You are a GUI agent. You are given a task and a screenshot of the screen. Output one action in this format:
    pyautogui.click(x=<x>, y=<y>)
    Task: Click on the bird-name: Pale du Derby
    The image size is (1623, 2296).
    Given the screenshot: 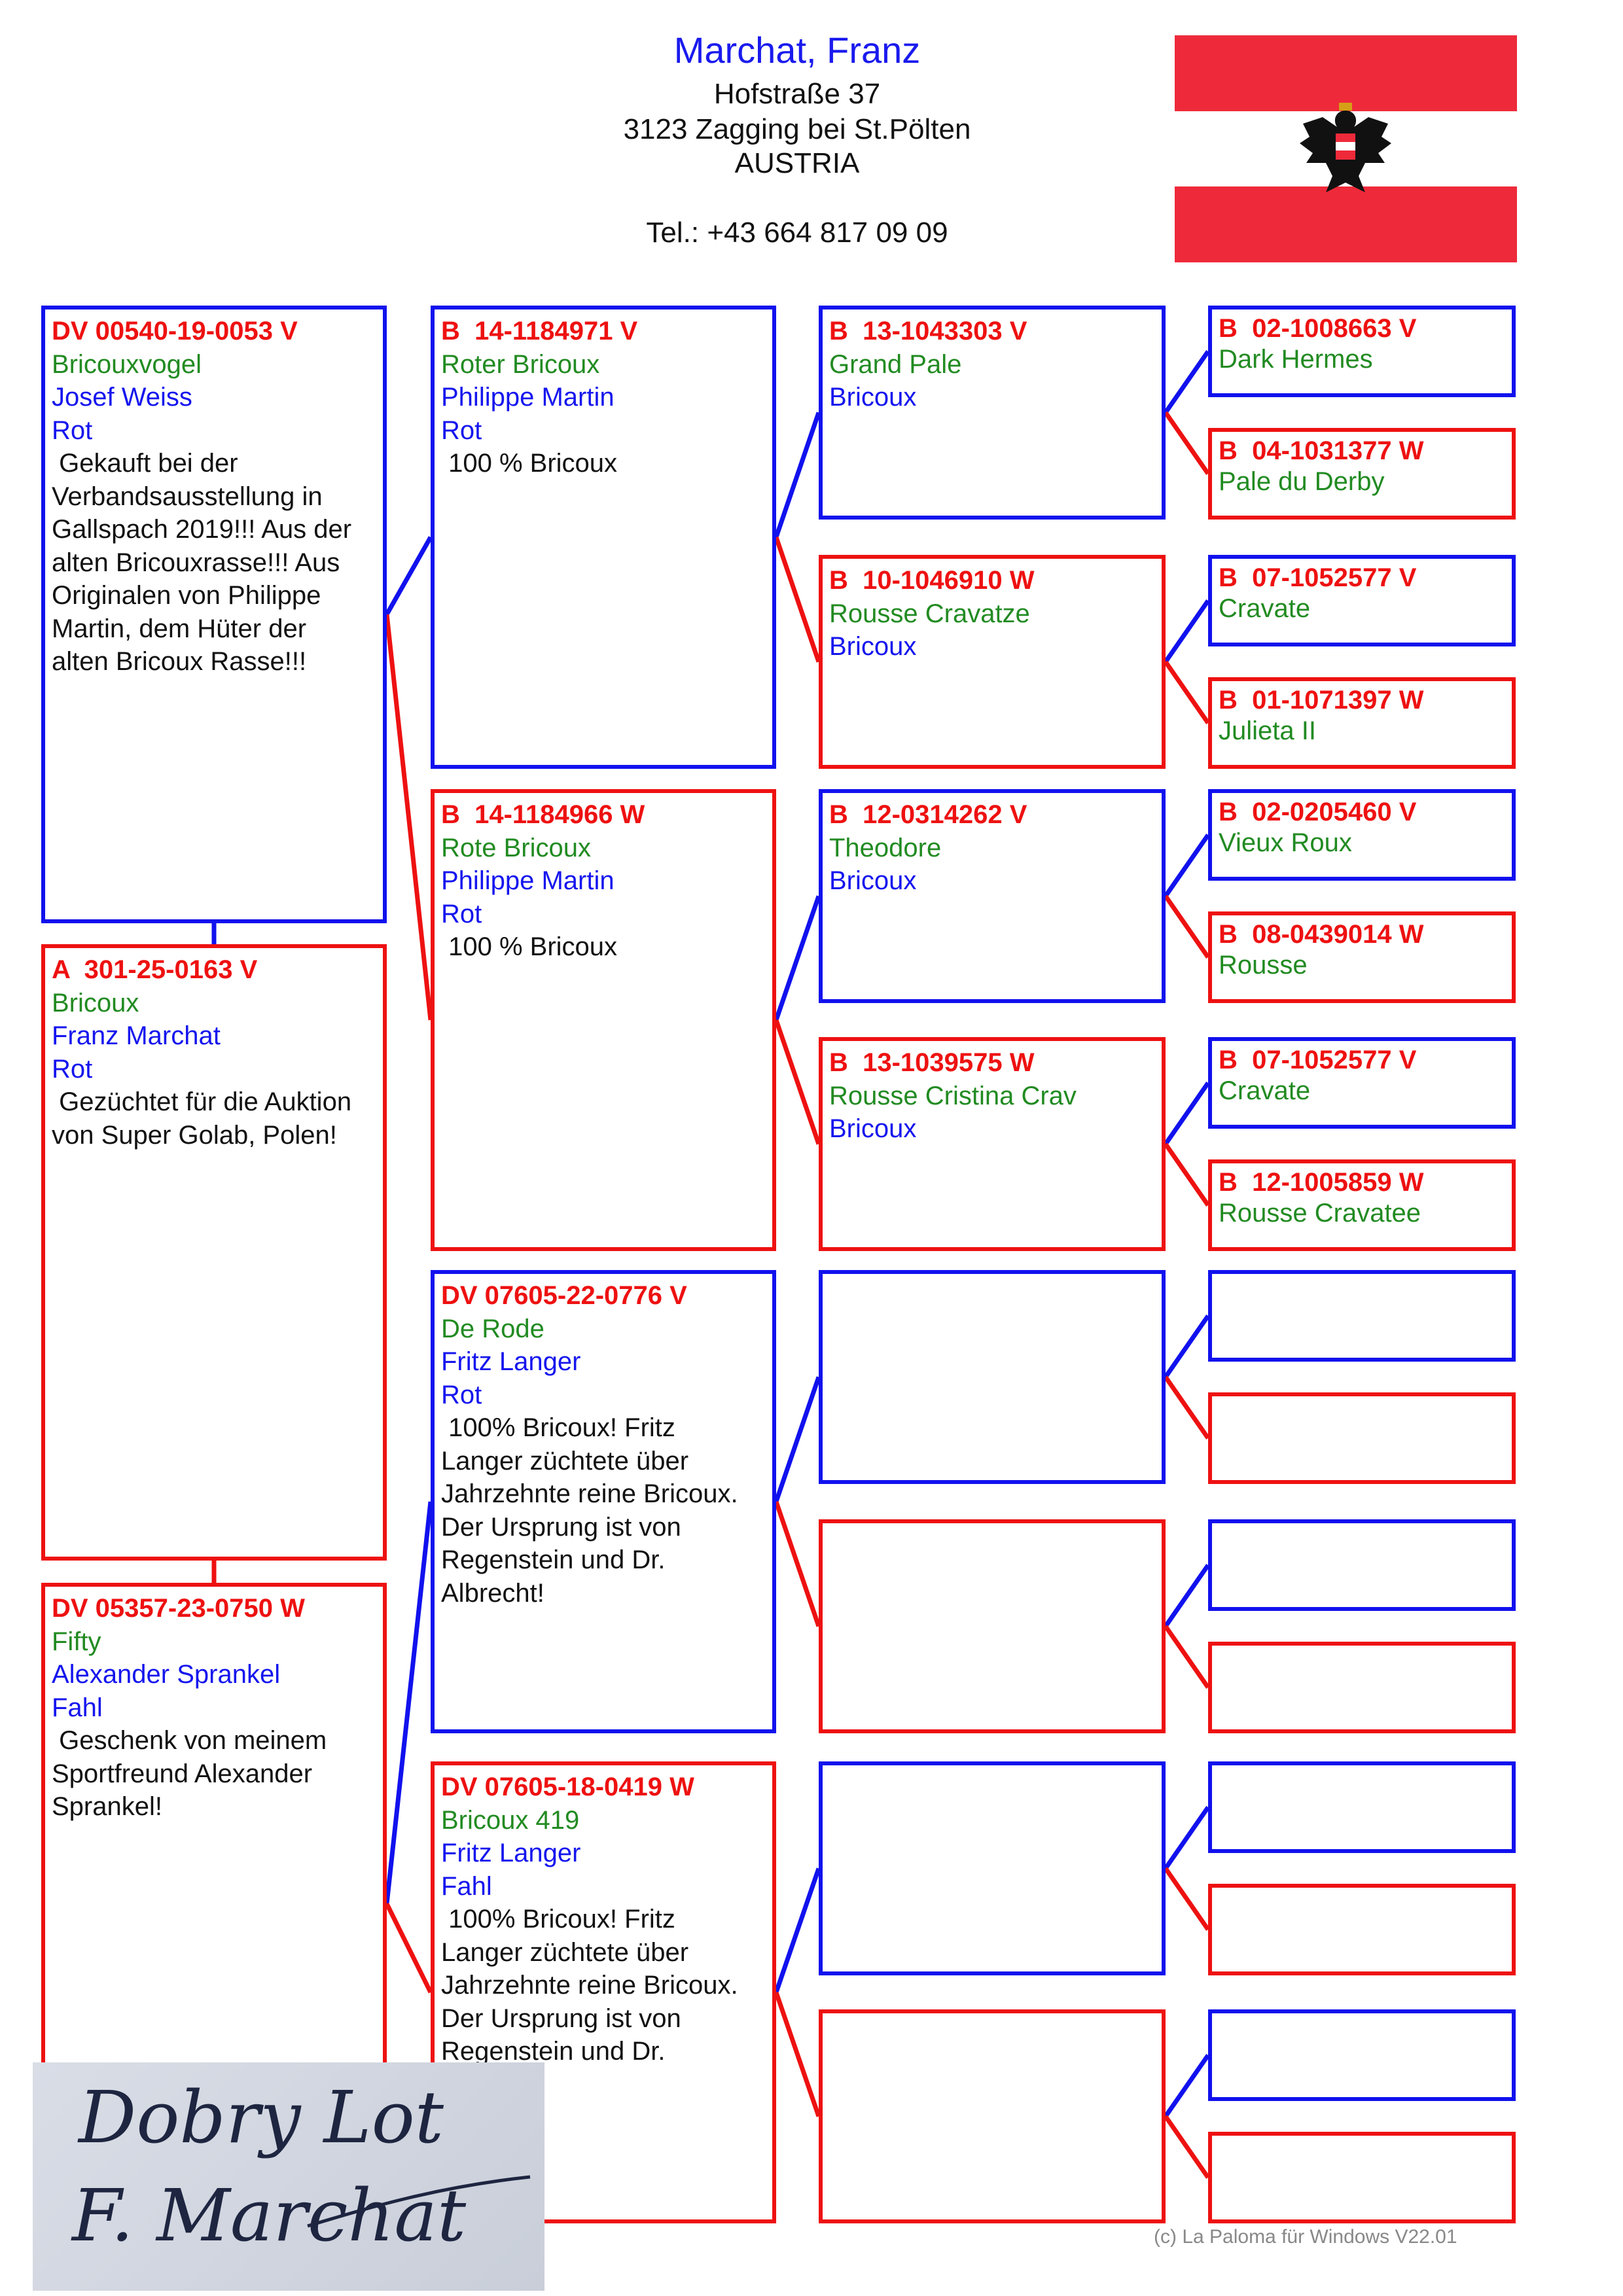 What is the action you would take?
    pyautogui.click(x=1302, y=481)
    